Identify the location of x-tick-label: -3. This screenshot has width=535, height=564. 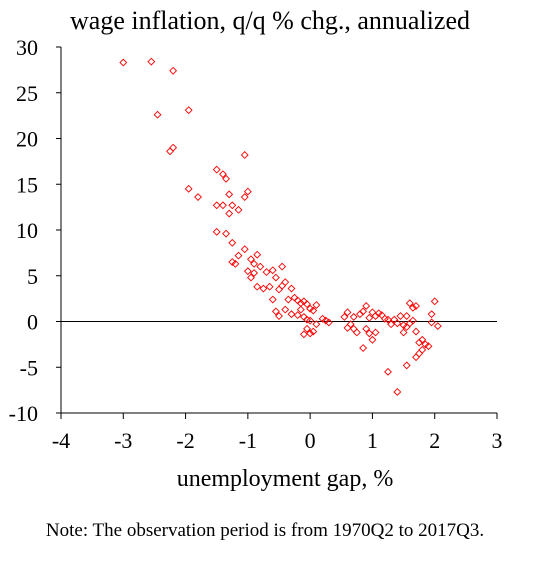
(123, 440).